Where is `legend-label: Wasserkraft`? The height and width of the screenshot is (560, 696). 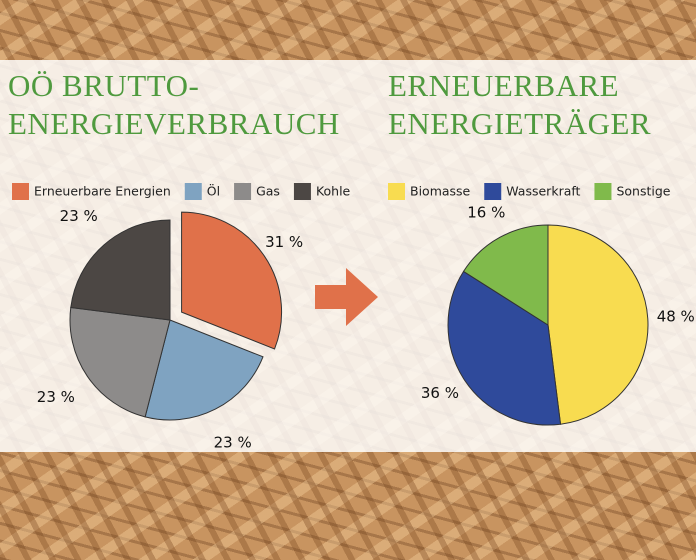
legend-label: Wasserkraft is located at coordinates (543, 191).